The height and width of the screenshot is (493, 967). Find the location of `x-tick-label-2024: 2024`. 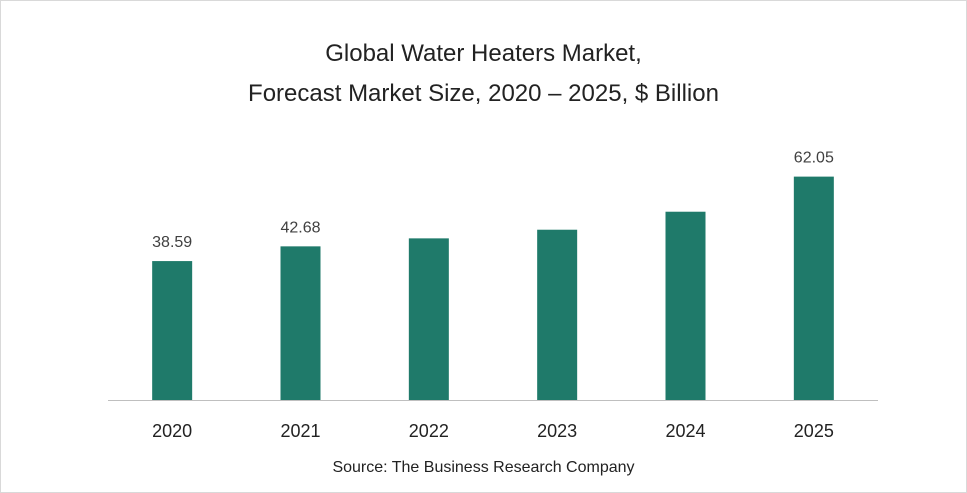

x-tick-label-2024: 2024 is located at coordinates (685, 431).